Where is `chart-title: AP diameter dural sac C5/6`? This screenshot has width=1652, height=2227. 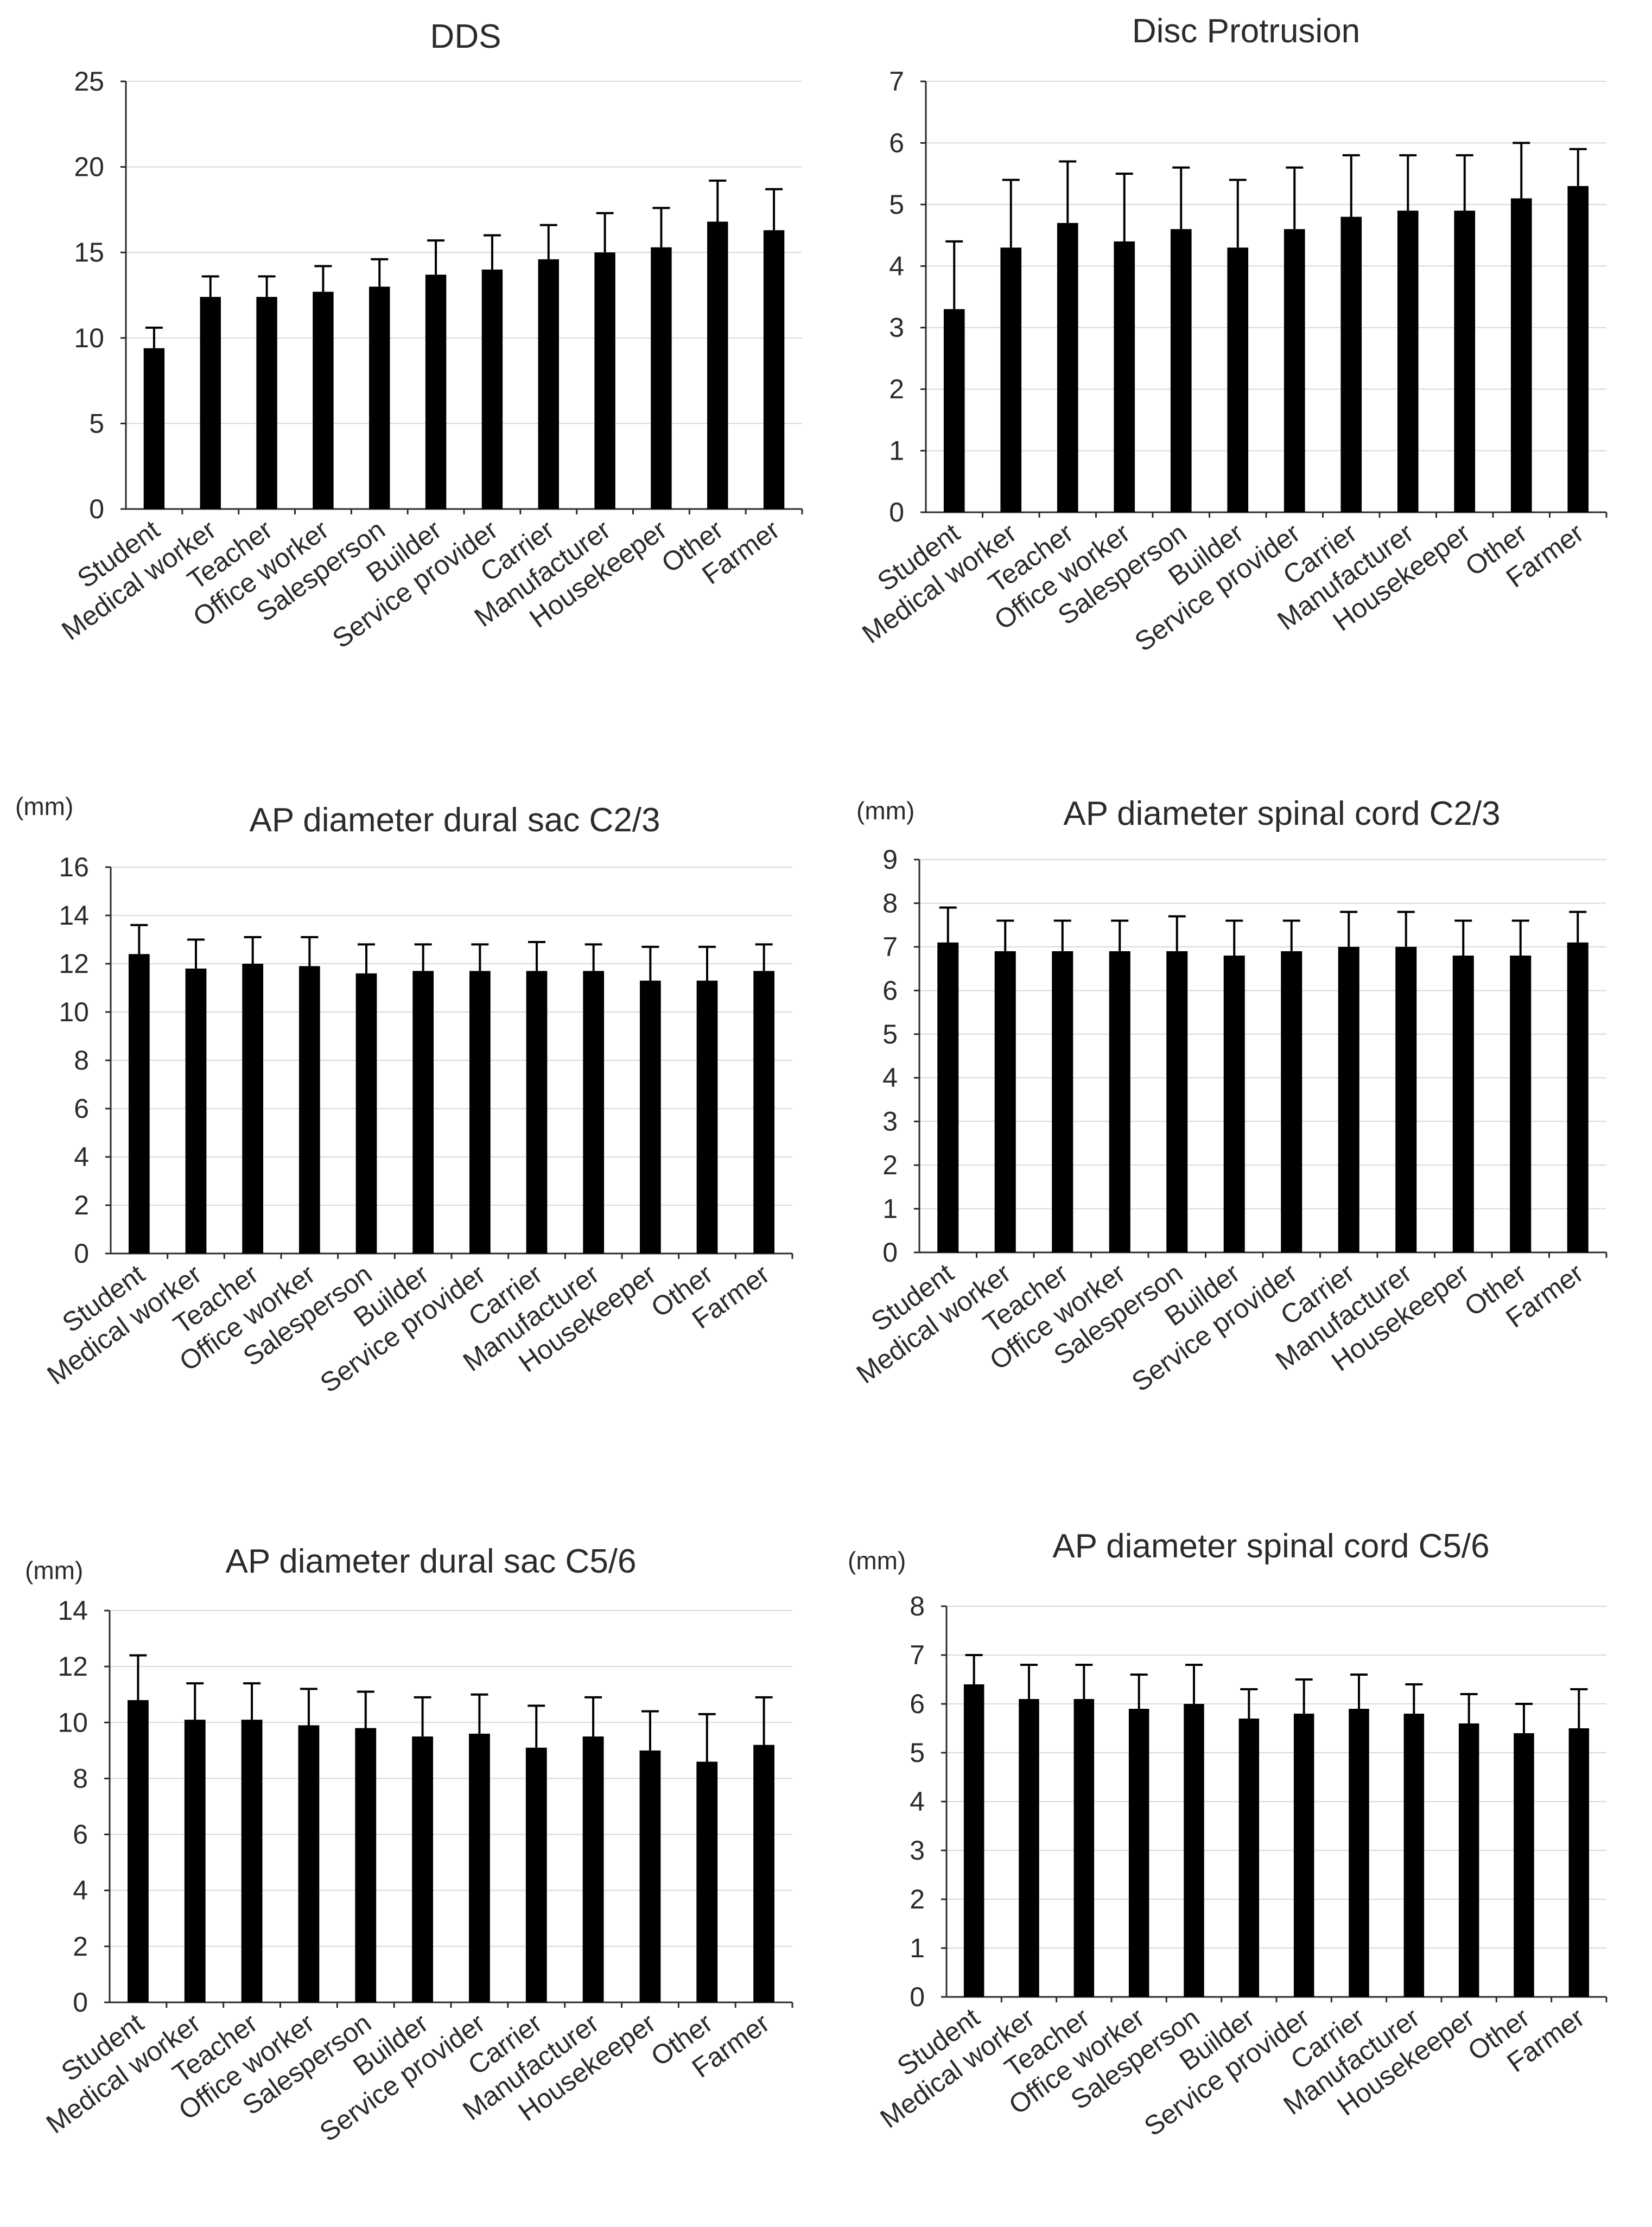
chart-title: AP diameter dural sac C5/6 is located at coordinates (430, 1561).